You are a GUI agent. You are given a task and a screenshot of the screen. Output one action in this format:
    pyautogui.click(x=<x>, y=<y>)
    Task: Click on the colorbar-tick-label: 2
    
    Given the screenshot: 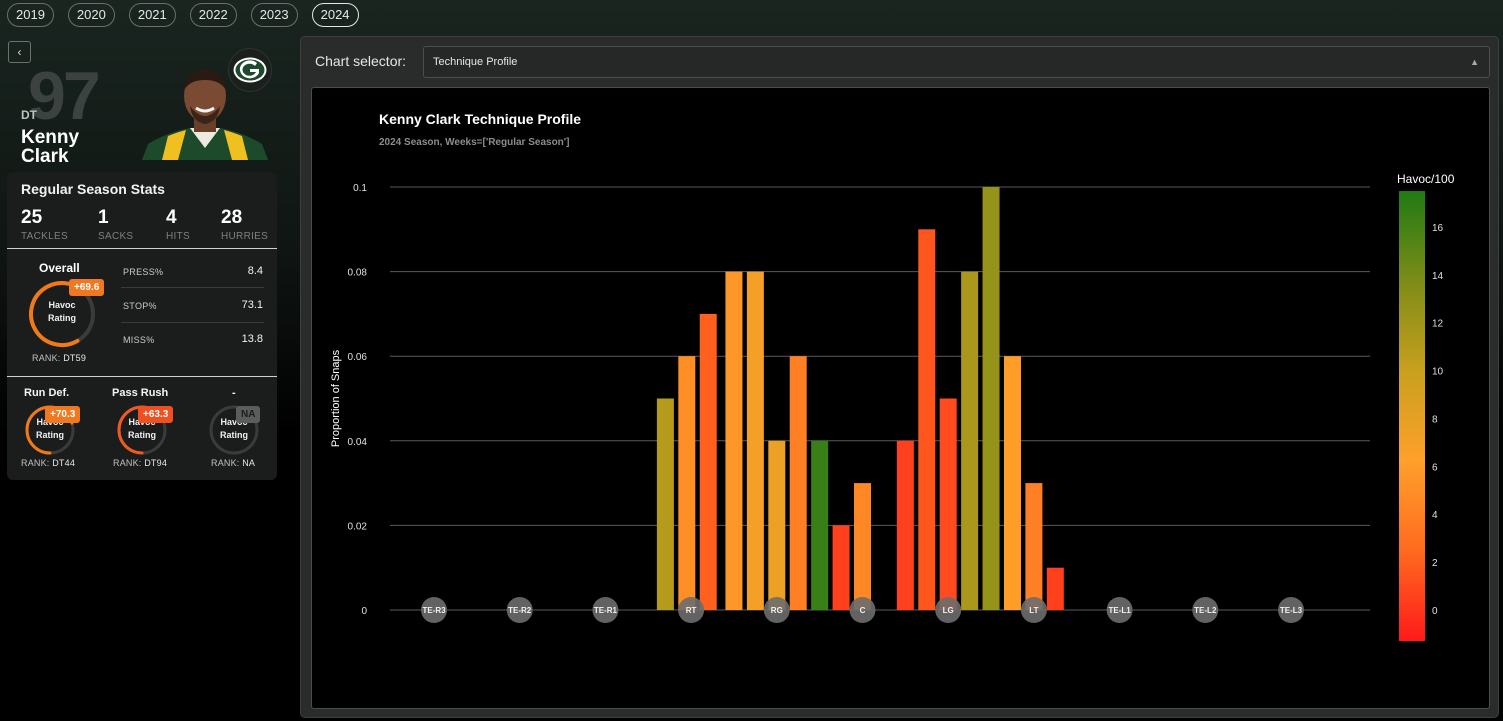 What is the action you would take?
    pyautogui.click(x=1435, y=563)
    